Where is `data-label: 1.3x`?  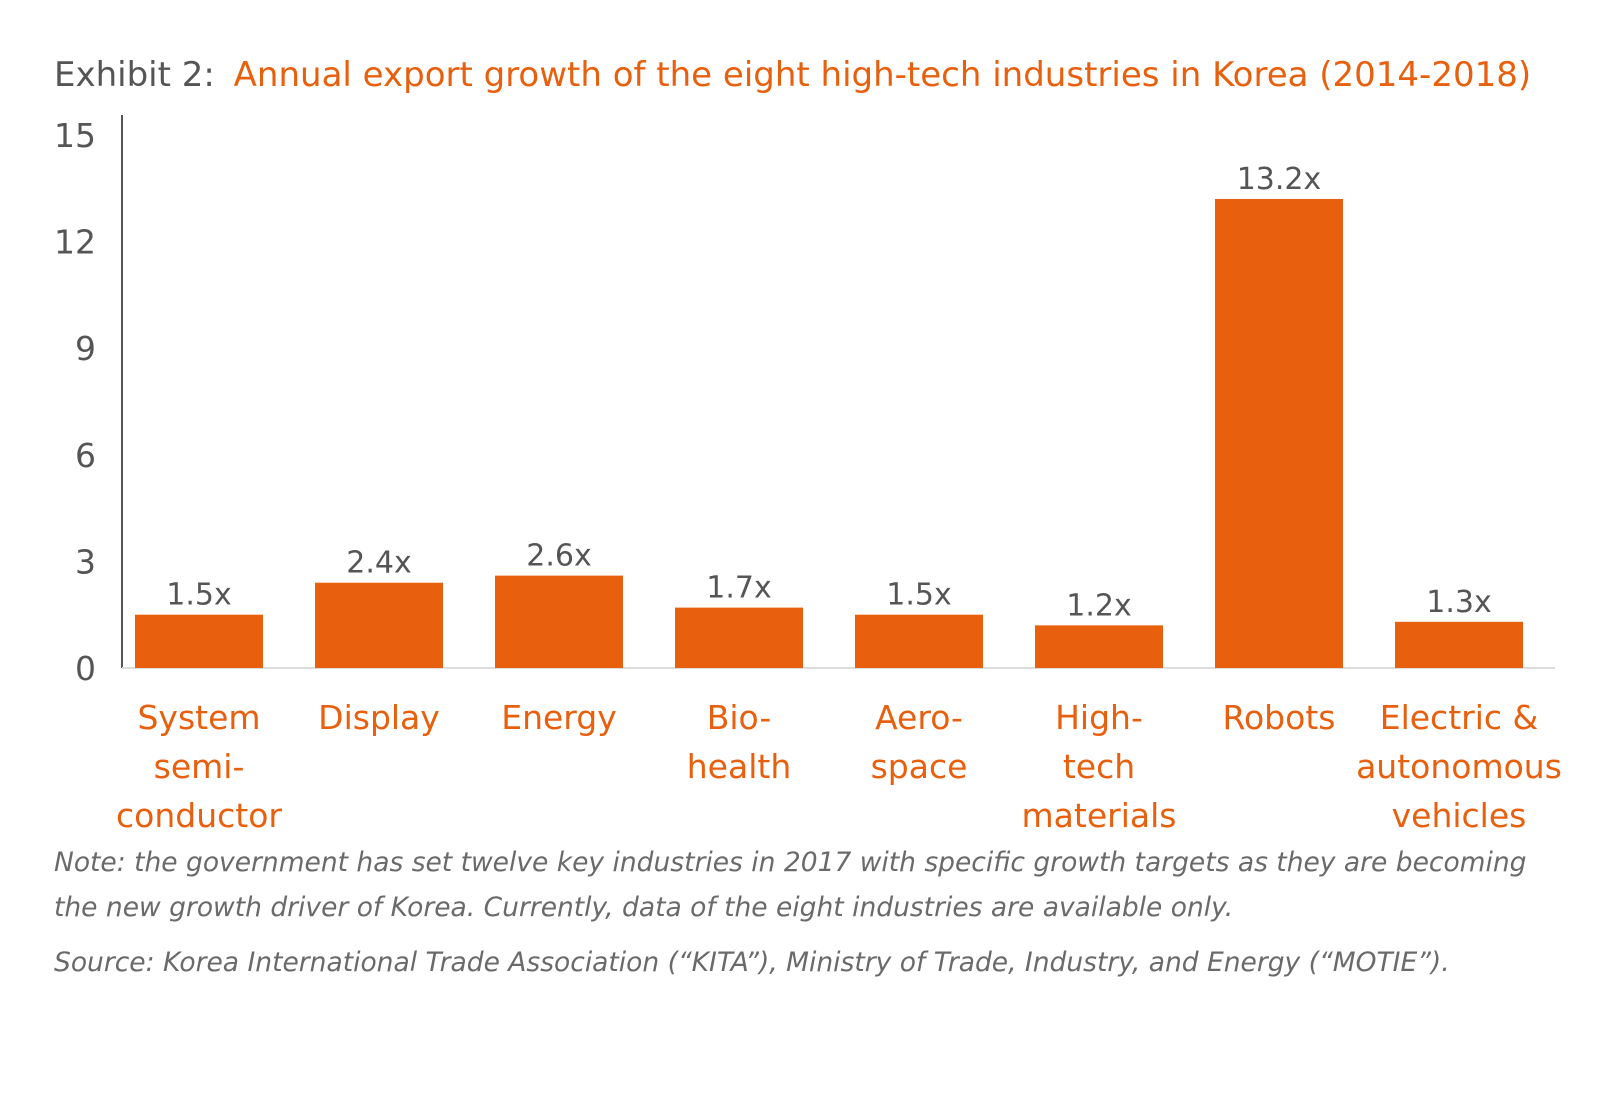 data-label: 1.3x is located at coordinates (1458, 602).